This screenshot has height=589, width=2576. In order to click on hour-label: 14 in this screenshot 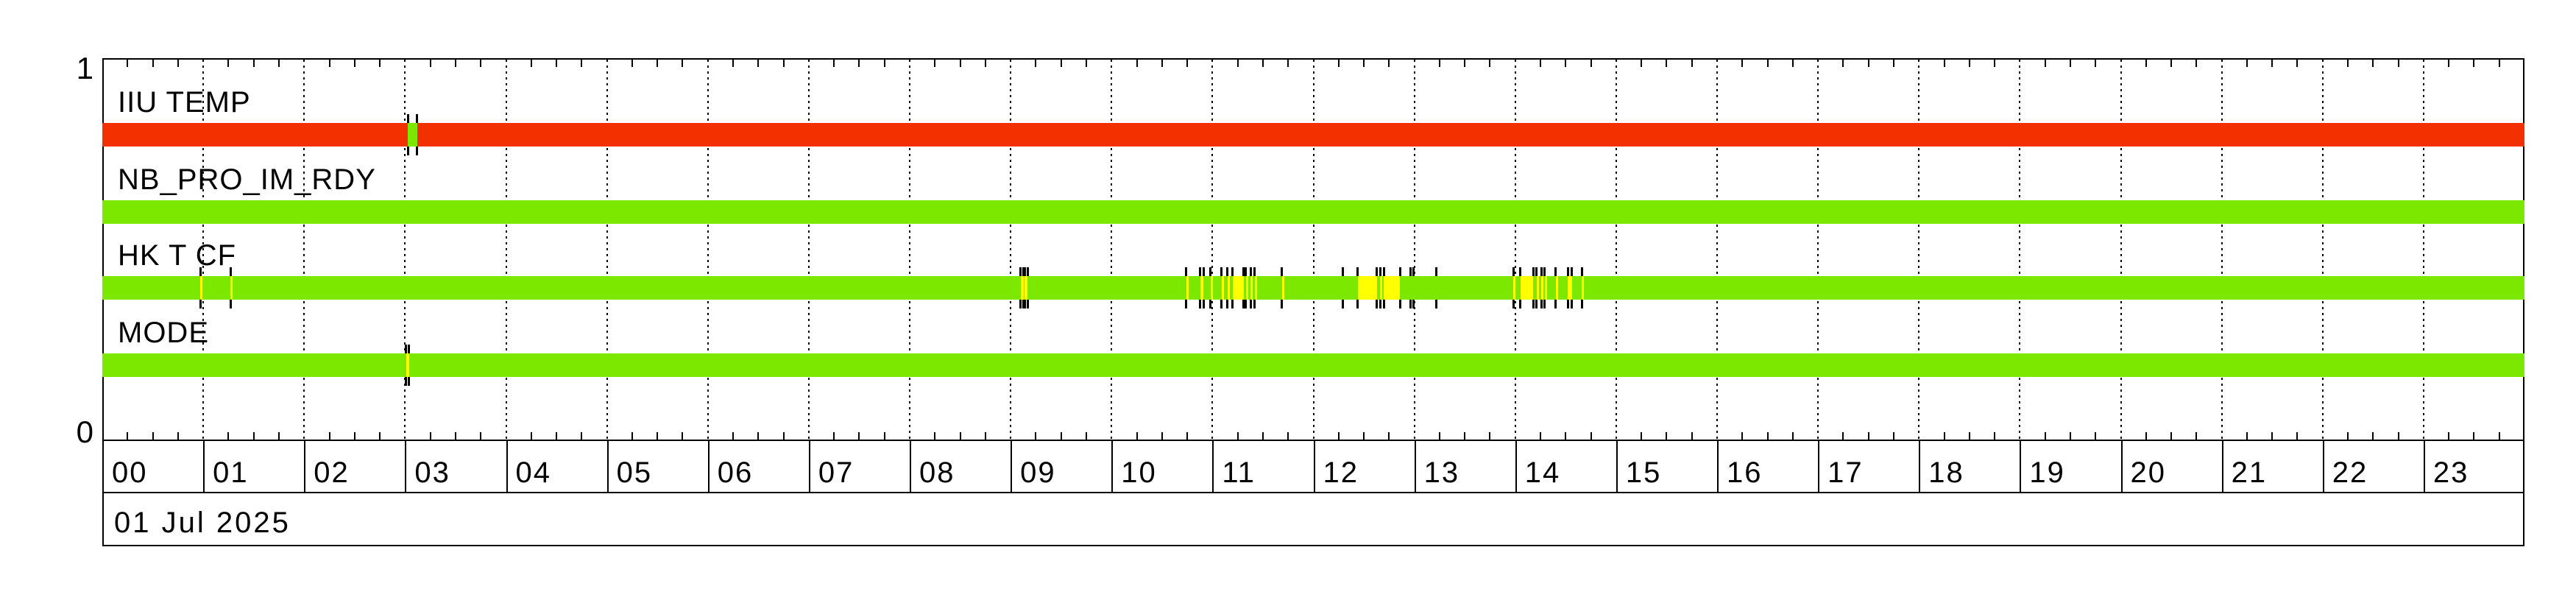, I will do `click(1542, 472)`.